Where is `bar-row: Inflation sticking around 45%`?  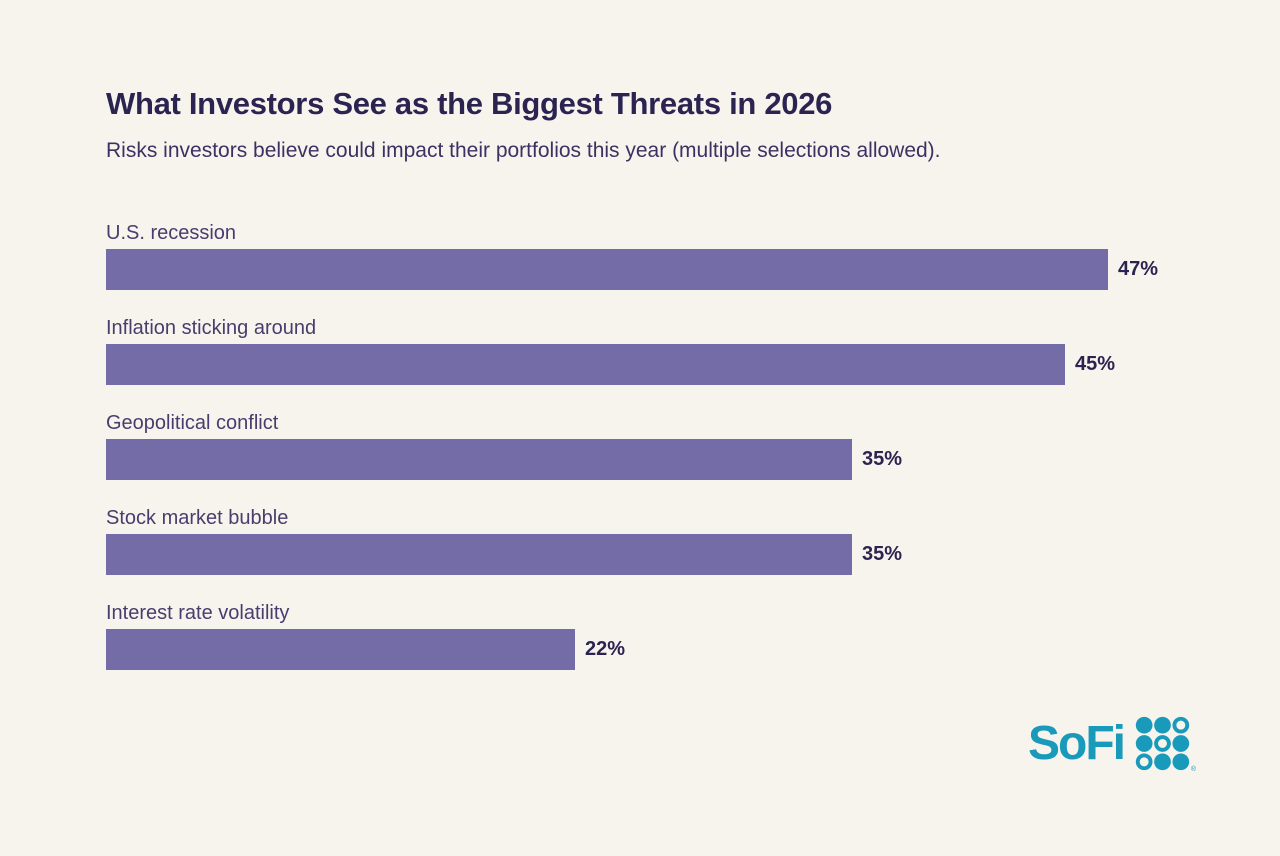 bar-row: Inflation sticking around 45% is located at coordinates (693, 350).